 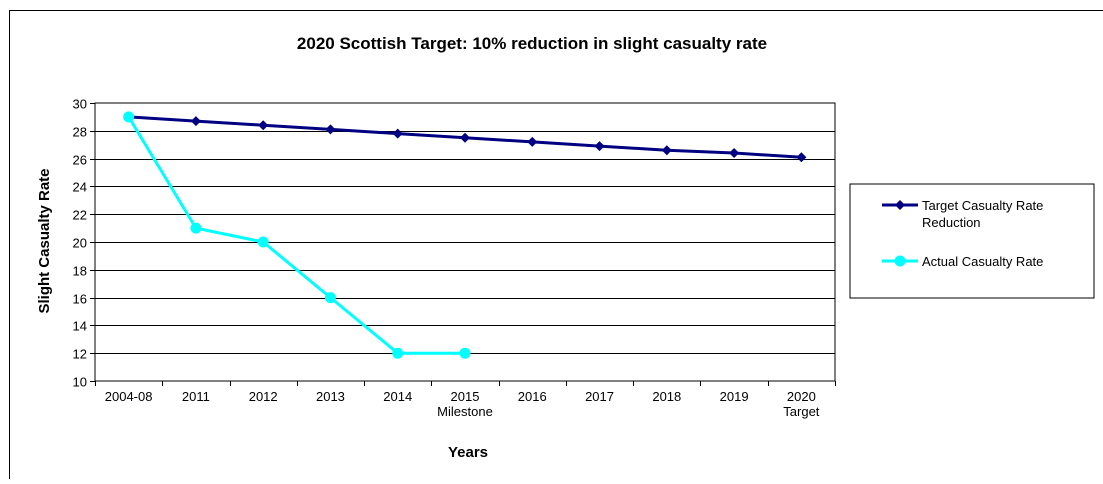 I want to click on legend-box, so click(x=972, y=241).